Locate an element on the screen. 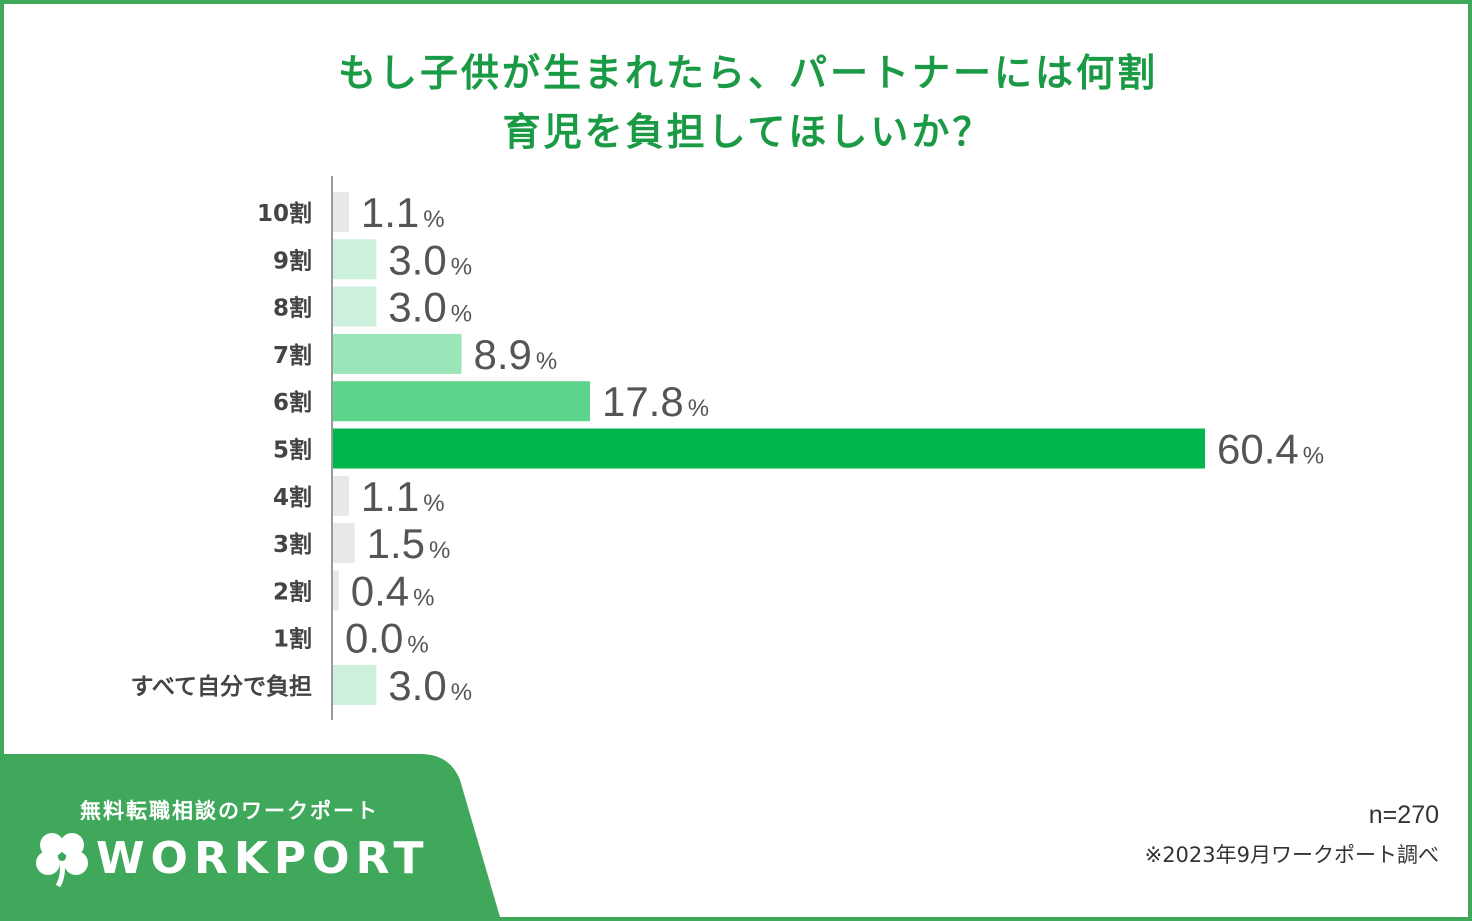 The image size is (1472, 921). sample-size: n=270 is located at coordinates (1403, 815).